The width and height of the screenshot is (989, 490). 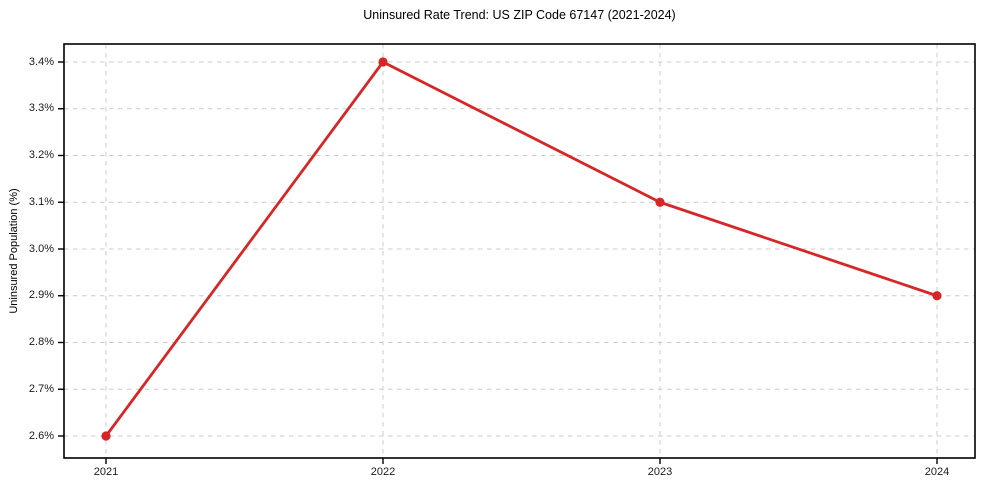 I want to click on y-tick-label: 3.4%, so click(x=41, y=61).